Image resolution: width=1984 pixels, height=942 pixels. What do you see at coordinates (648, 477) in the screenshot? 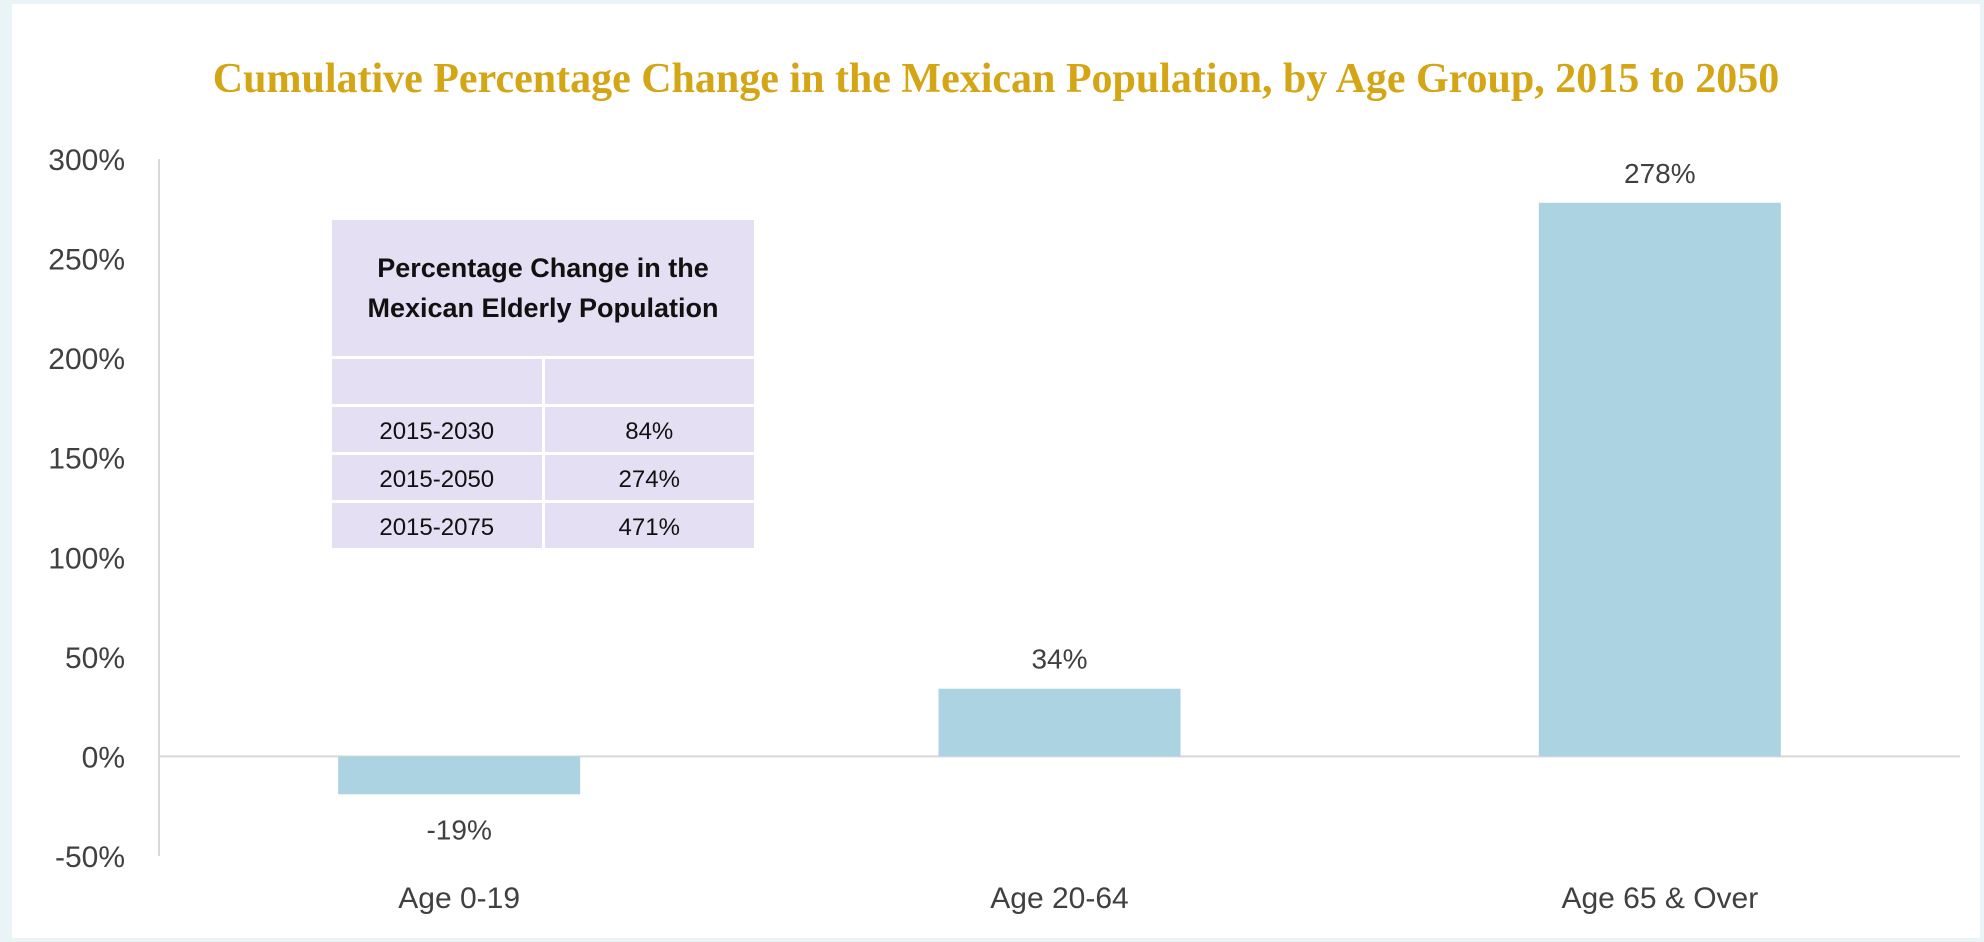
I see `inset-value-cell: 274%` at bounding box center [648, 477].